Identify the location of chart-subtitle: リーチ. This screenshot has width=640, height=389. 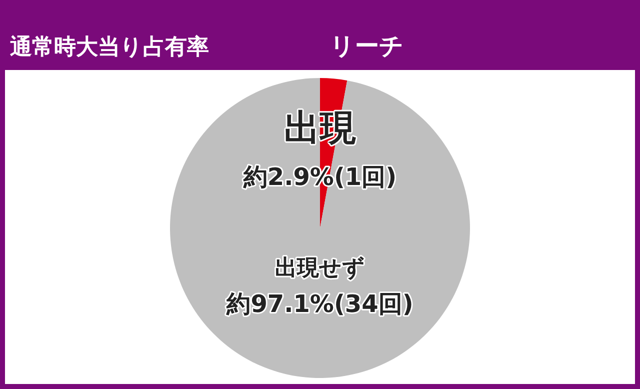
(367, 46).